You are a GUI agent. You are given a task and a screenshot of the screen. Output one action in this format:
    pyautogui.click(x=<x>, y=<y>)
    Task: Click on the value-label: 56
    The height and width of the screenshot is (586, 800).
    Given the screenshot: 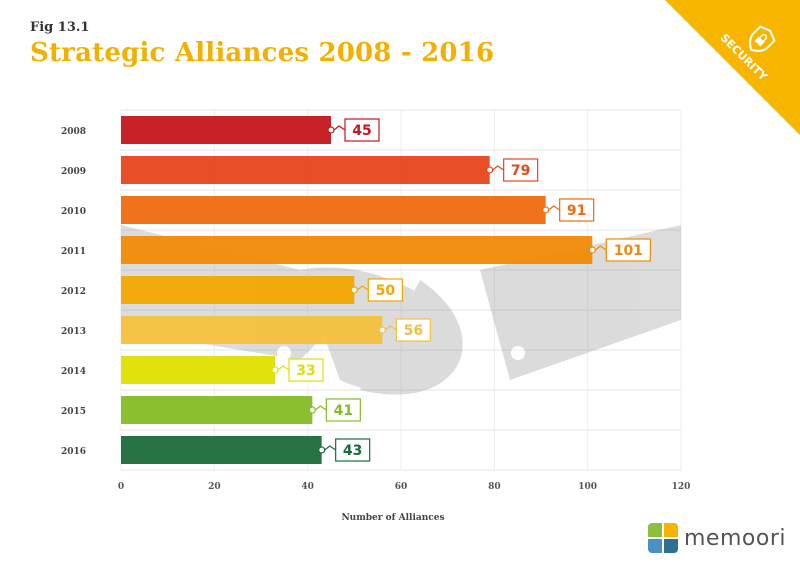 What is the action you would take?
    pyautogui.click(x=413, y=331)
    